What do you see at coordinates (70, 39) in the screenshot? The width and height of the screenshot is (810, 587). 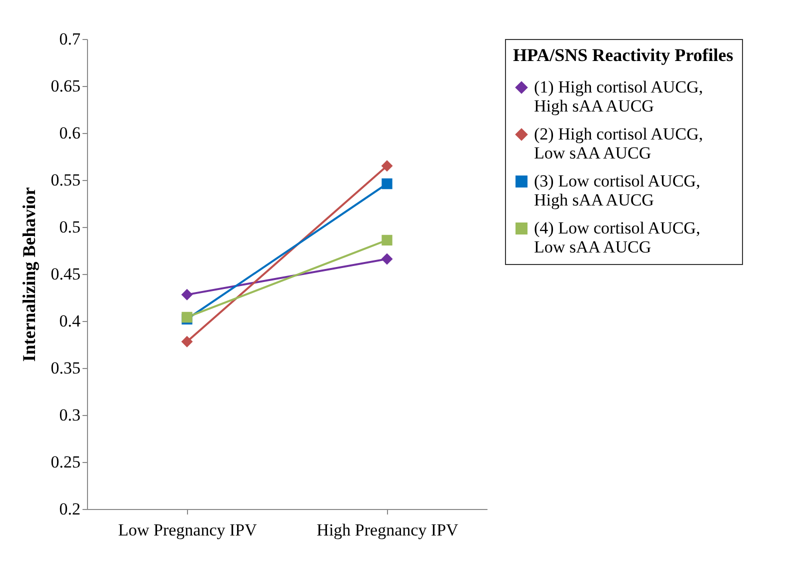 I see `y-tick-label: 0.7` at bounding box center [70, 39].